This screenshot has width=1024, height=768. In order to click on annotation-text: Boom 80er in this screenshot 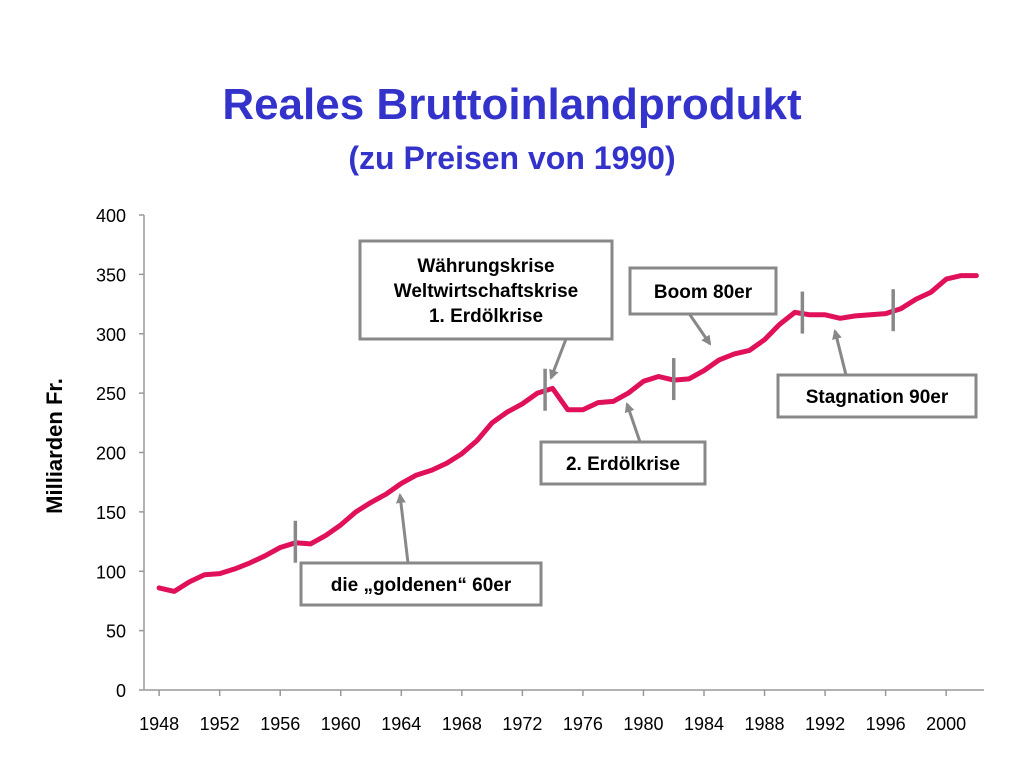, I will do `click(703, 292)`.